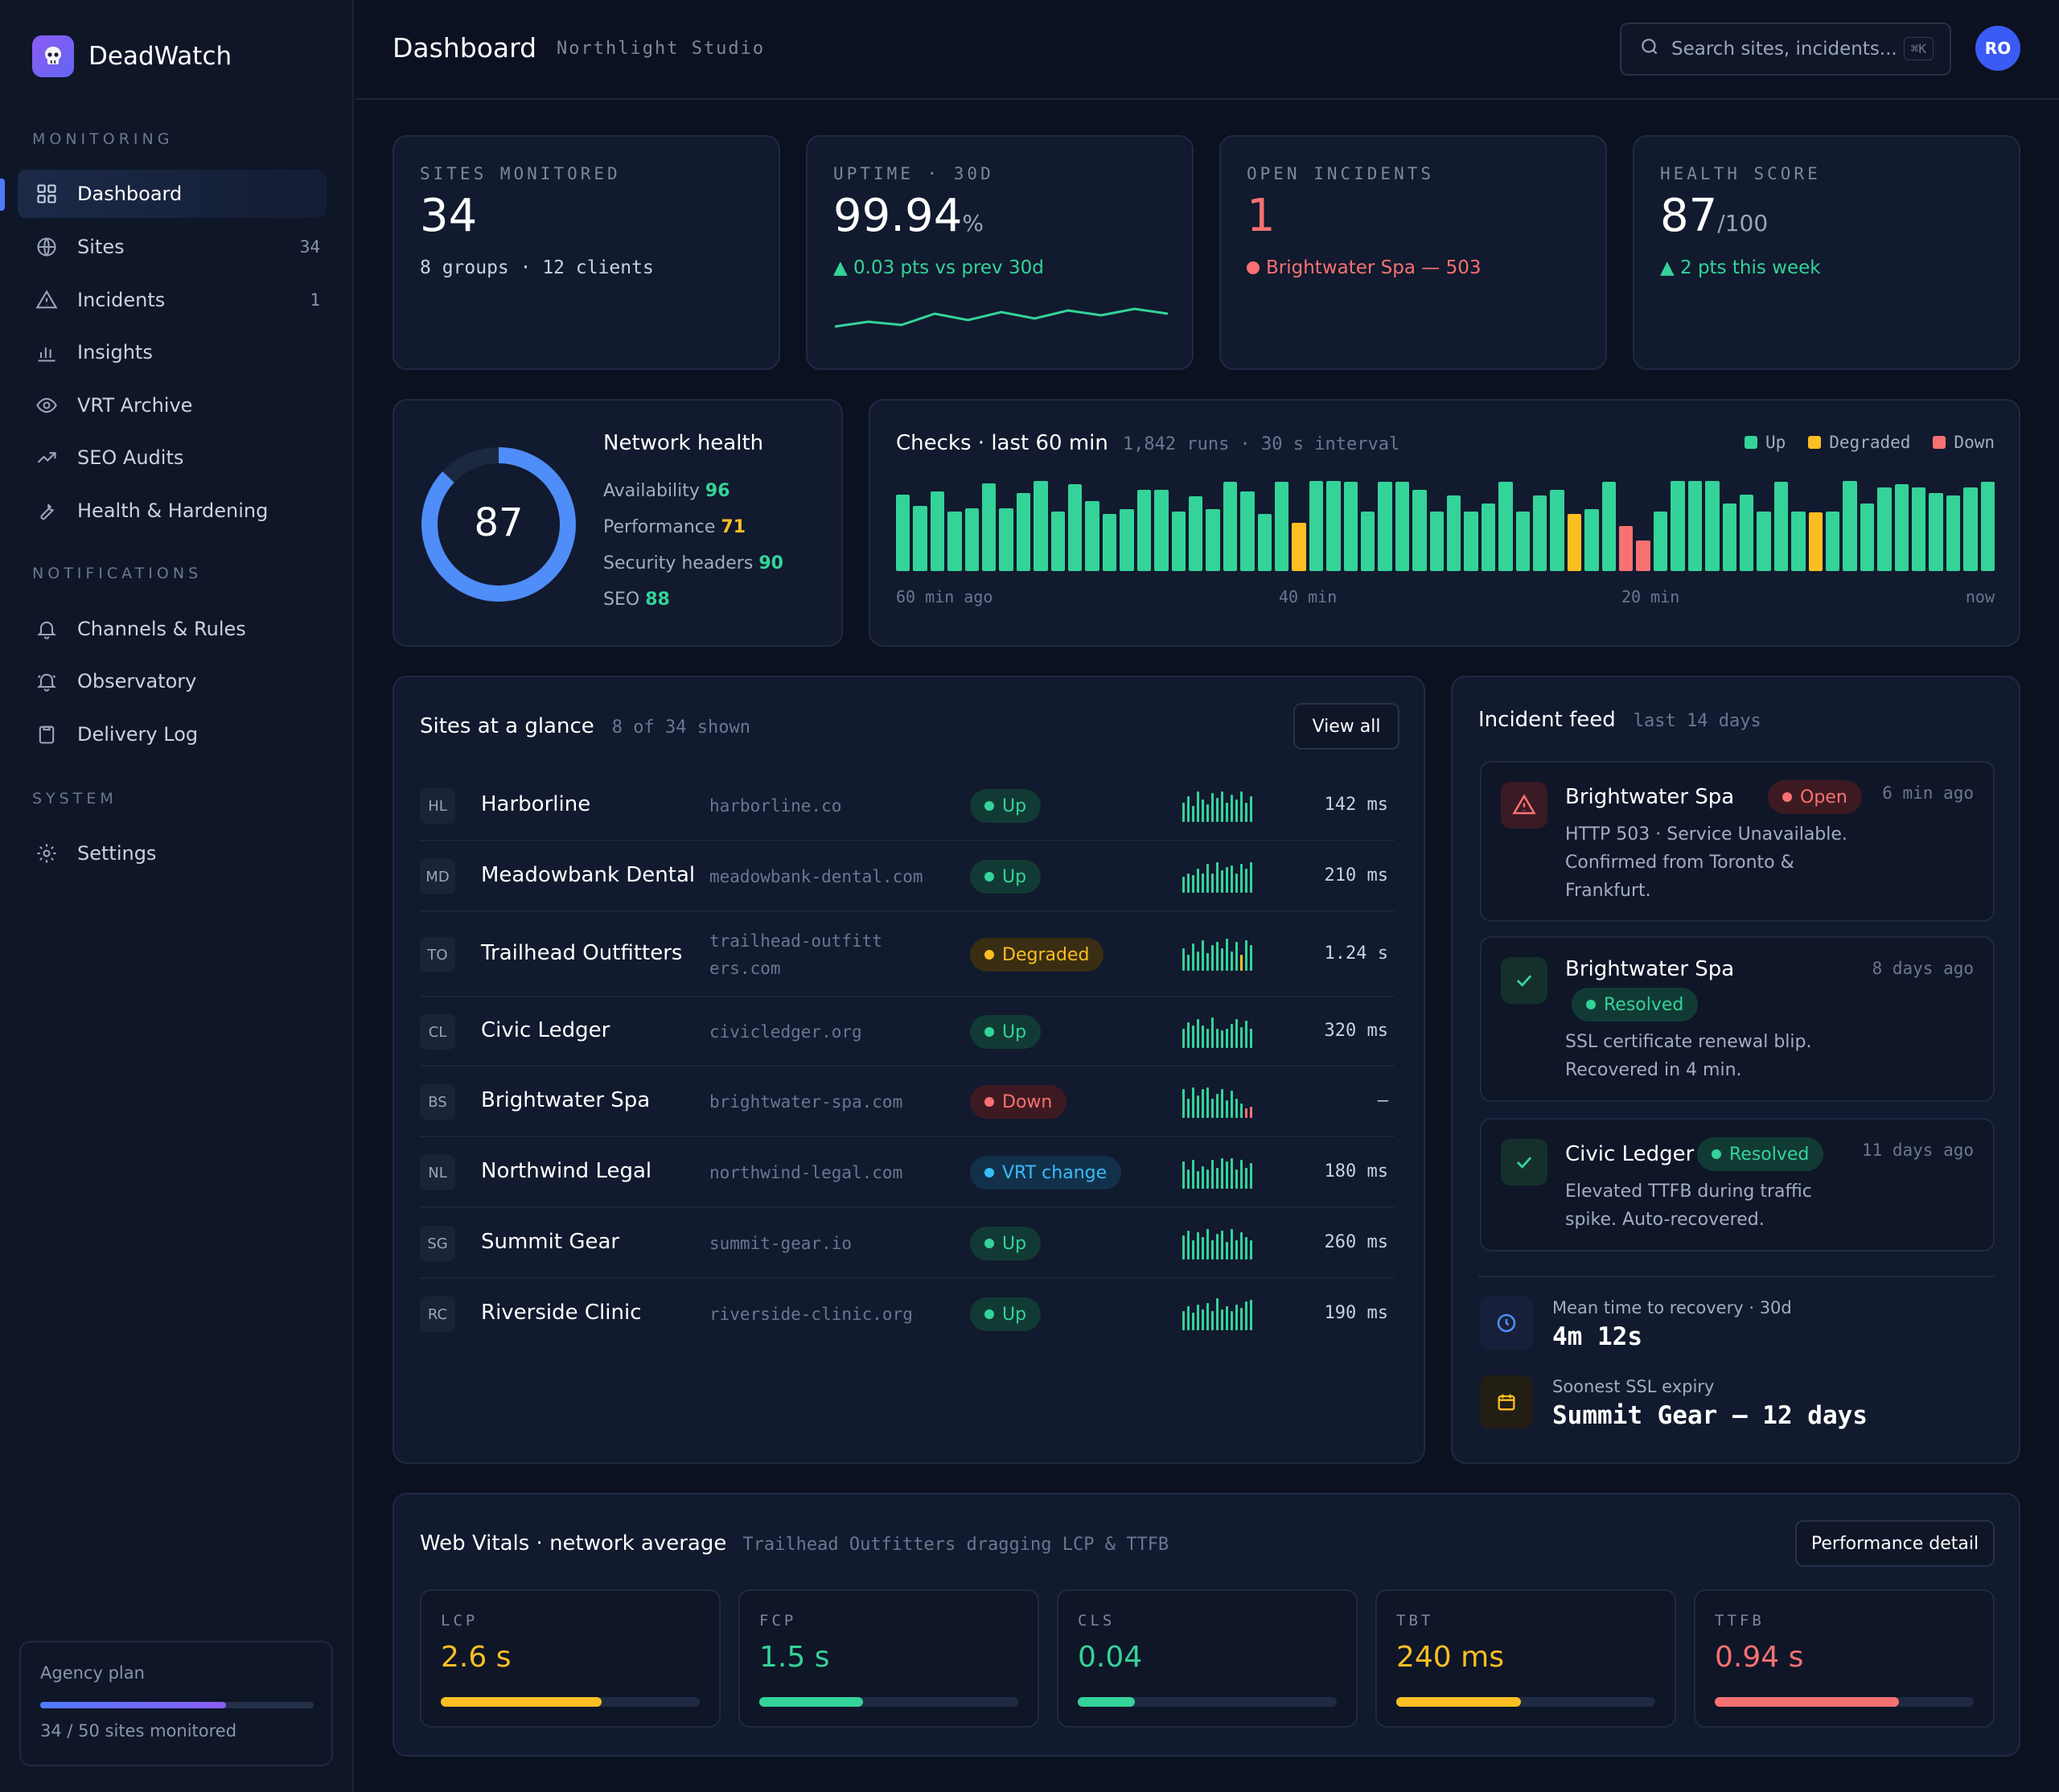 The height and width of the screenshot is (1792, 2059). I want to click on status-badge: Open, so click(1815, 797).